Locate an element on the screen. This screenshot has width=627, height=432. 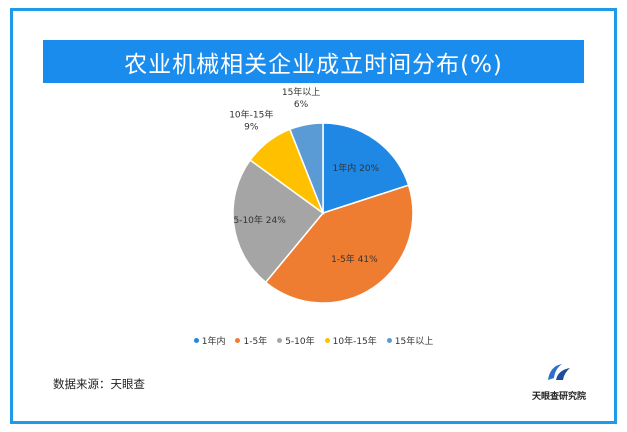
legend-item: 5-10年 is located at coordinates (296, 340).